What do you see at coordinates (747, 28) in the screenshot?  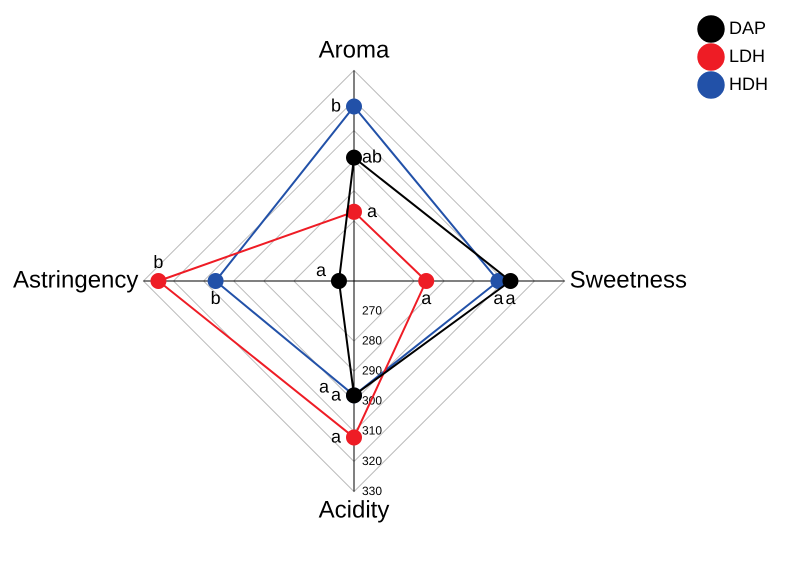 I see `legend-label: DAP` at bounding box center [747, 28].